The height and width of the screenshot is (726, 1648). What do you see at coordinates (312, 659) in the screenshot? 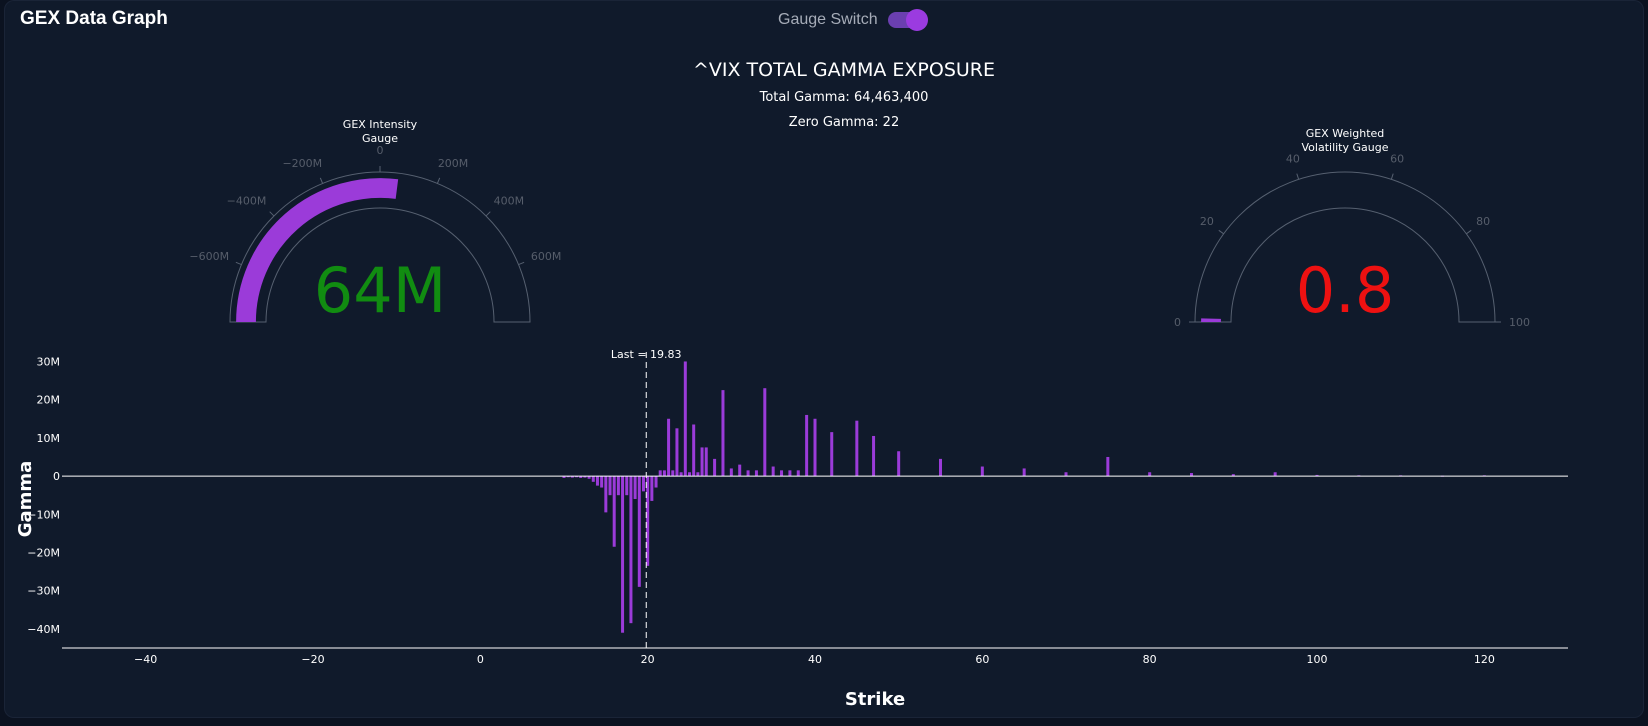
I see `x-tick-label: −20` at bounding box center [312, 659].